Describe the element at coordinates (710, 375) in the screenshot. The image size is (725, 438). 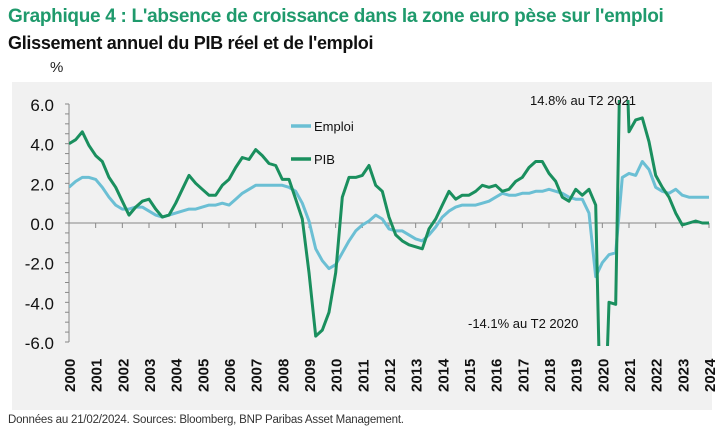
I see `x-tick-label: 2024` at that location.